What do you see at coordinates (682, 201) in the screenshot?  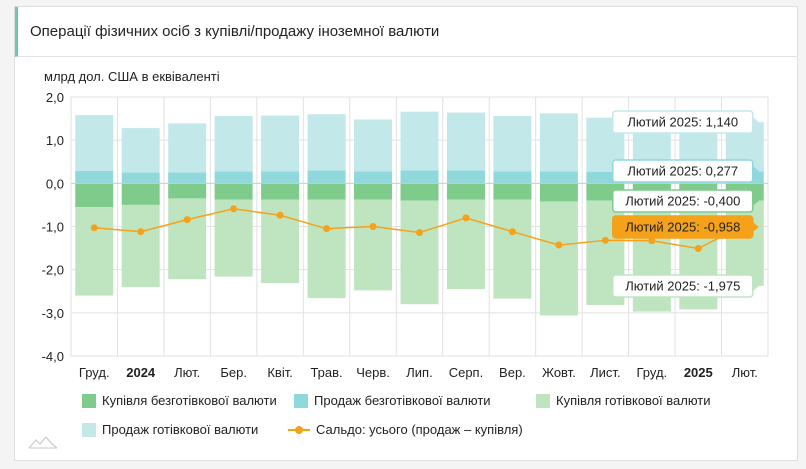 I see `tooltip-text: Лютий 2025: -0,400` at bounding box center [682, 201].